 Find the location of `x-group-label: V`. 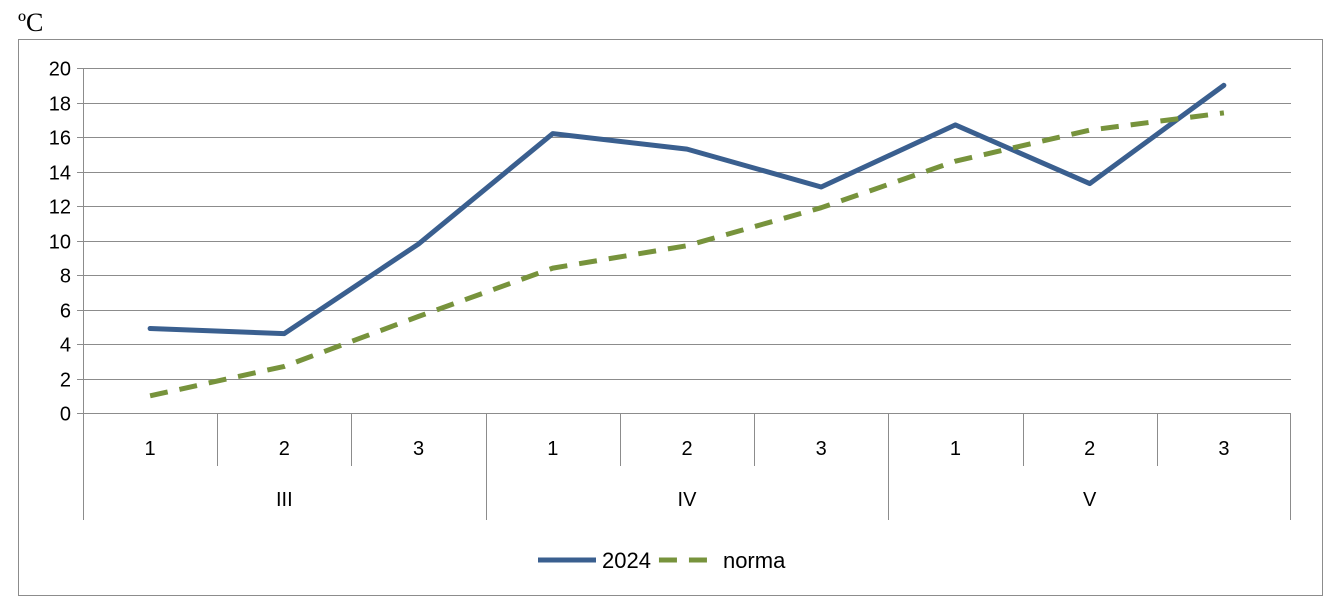

x-group-label: V is located at coordinates (1090, 500).